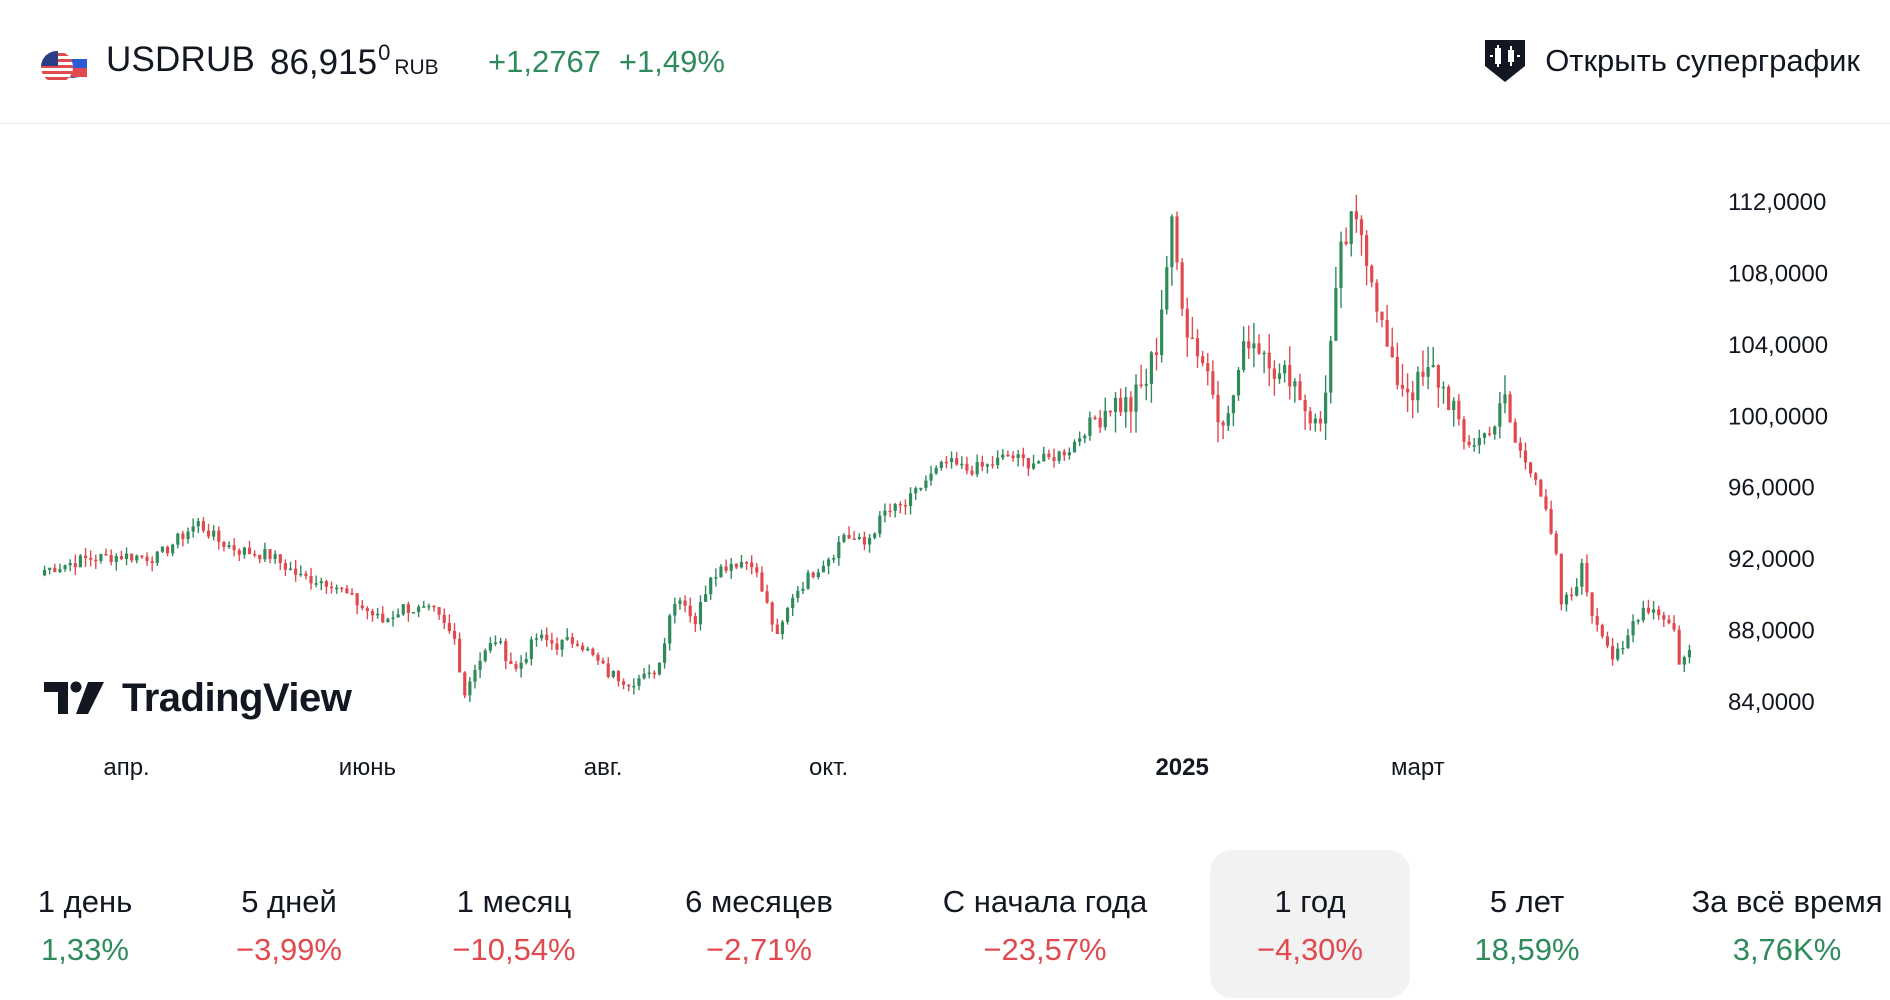  What do you see at coordinates (289, 924) in the screenshot?
I see `period-tab-1: 5 дней −3,99%` at bounding box center [289, 924].